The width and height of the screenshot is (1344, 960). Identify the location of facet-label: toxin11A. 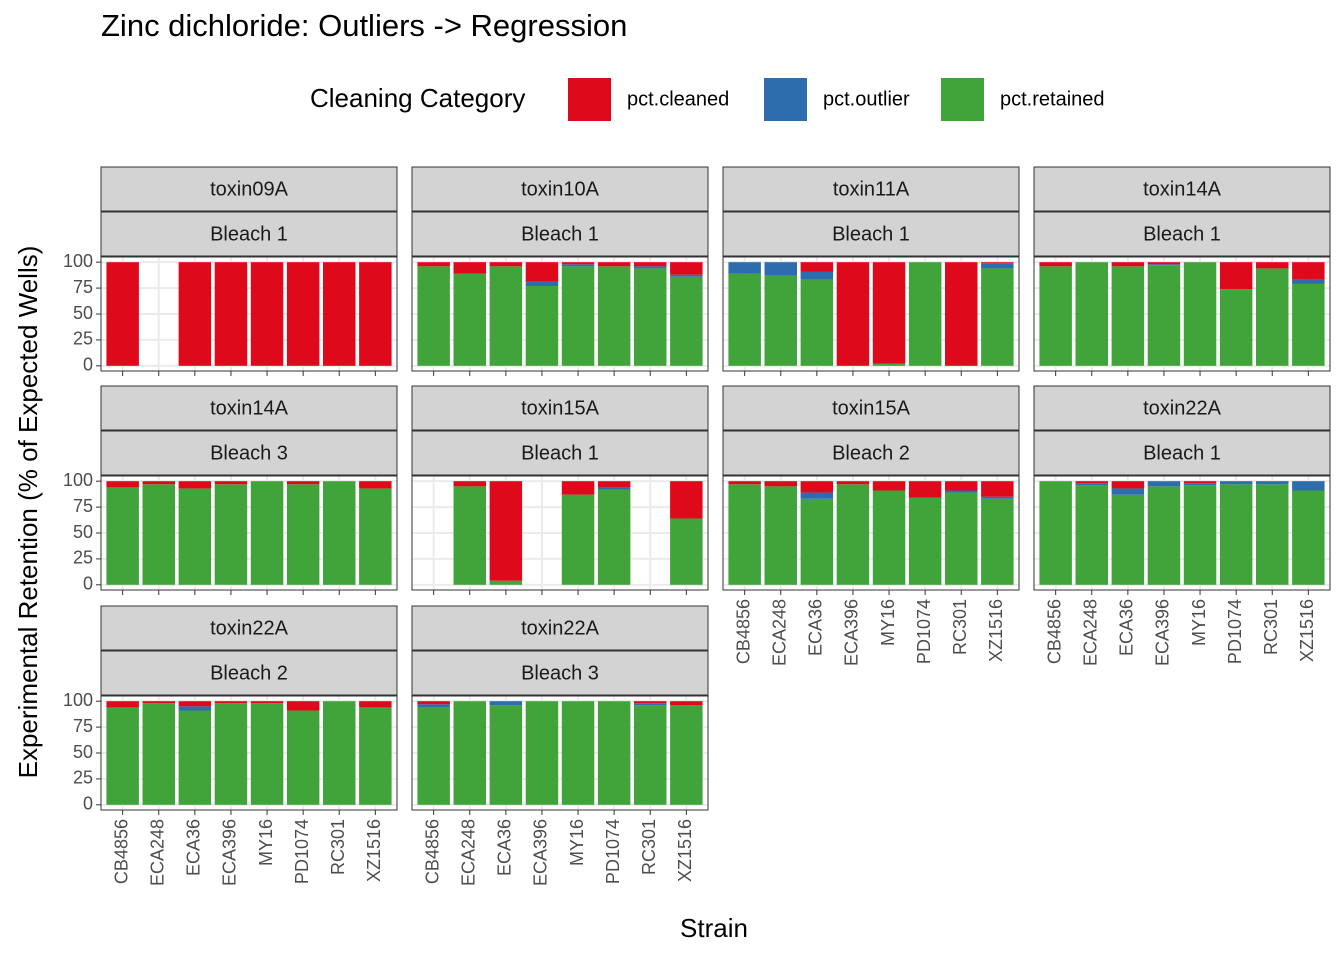
(871, 189).